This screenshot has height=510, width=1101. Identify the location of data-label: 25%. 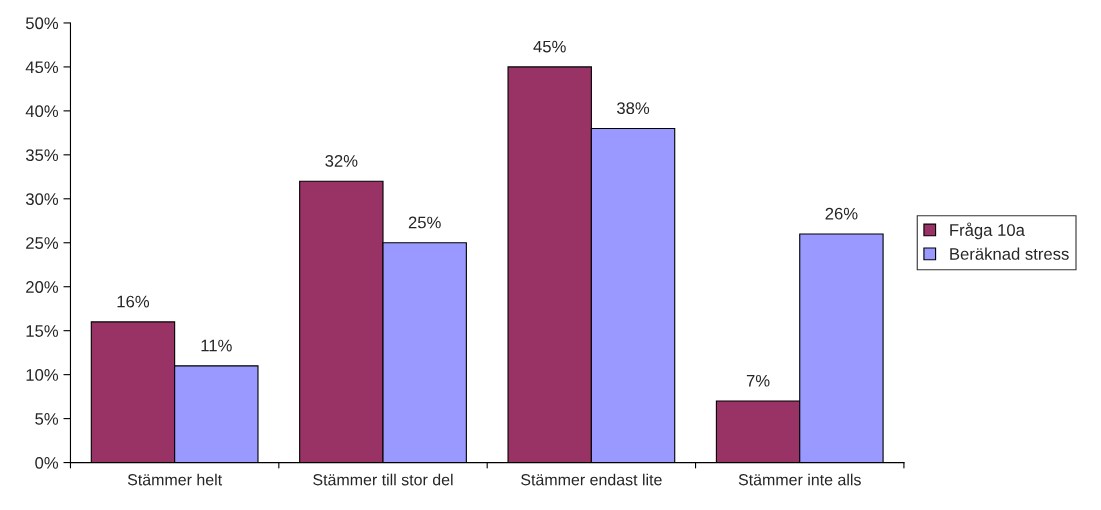
(424, 222).